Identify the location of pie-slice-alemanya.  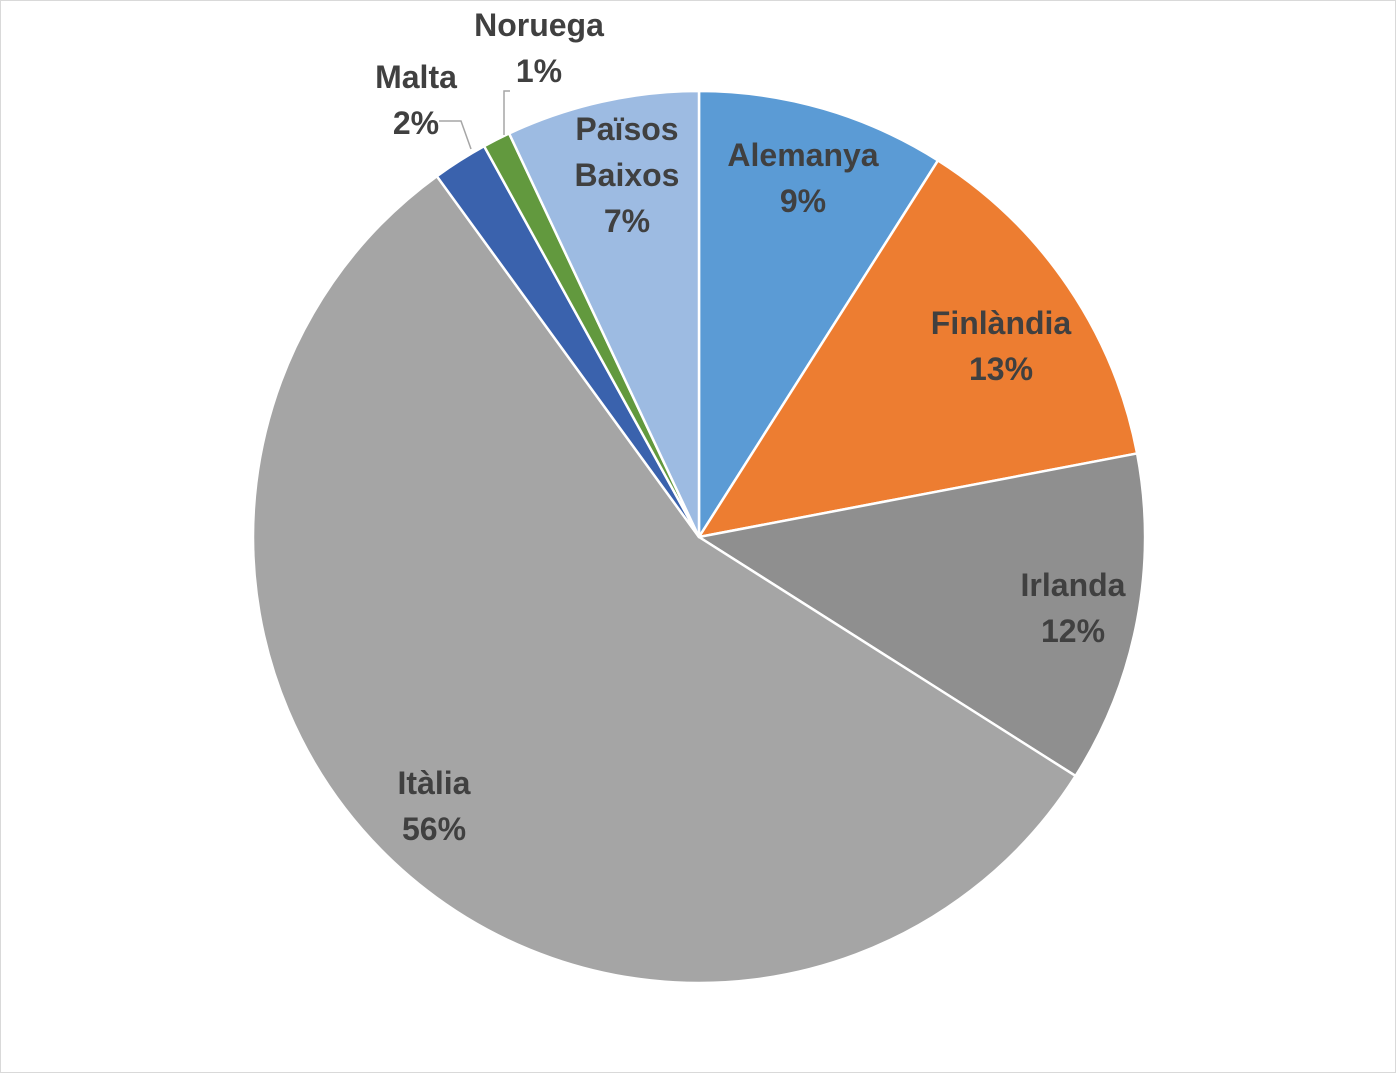
(818, 314).